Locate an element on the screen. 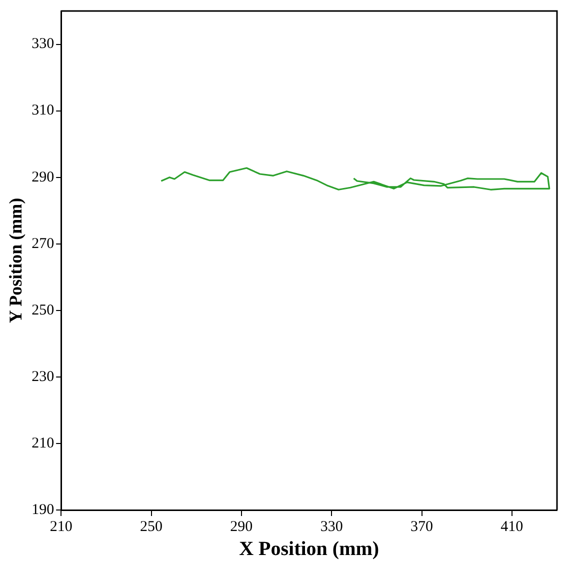 This screenshot has height=566, width=563. x-tick-label: 330 is located at coordinates (331, 526).